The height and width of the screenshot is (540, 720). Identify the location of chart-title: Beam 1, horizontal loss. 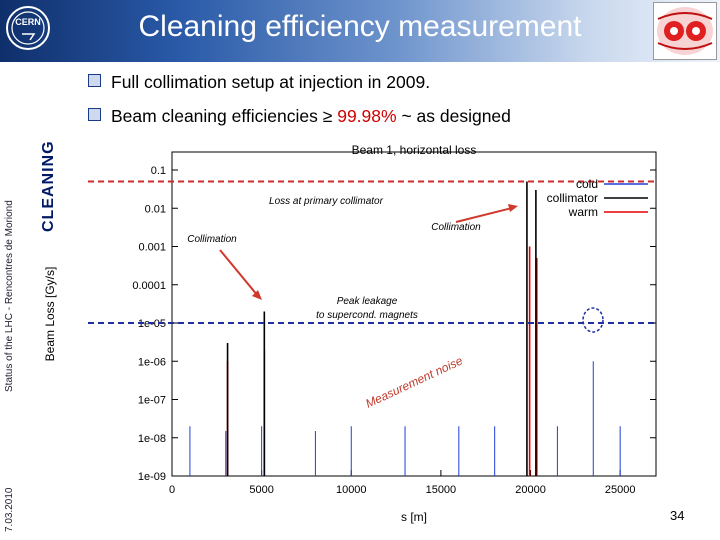
(414, 150).